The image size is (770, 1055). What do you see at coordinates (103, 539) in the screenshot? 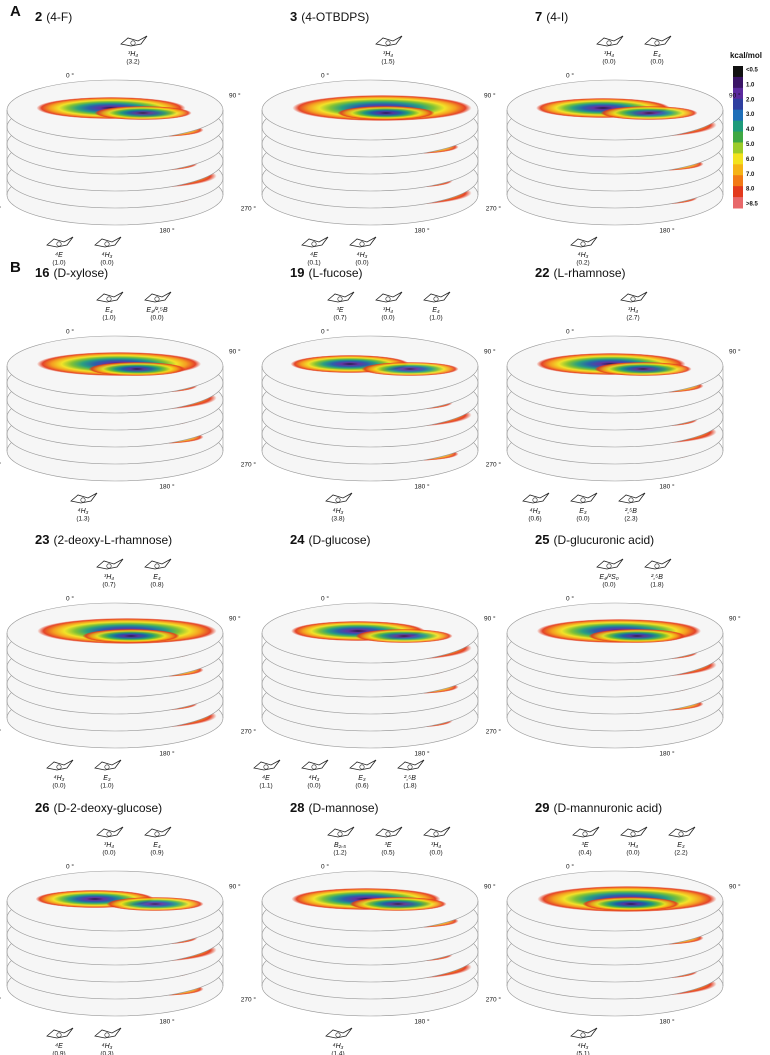
I see `plot-title: 23 (2-deoxy-L-rhamnose)` at bounding box center [103, 539].